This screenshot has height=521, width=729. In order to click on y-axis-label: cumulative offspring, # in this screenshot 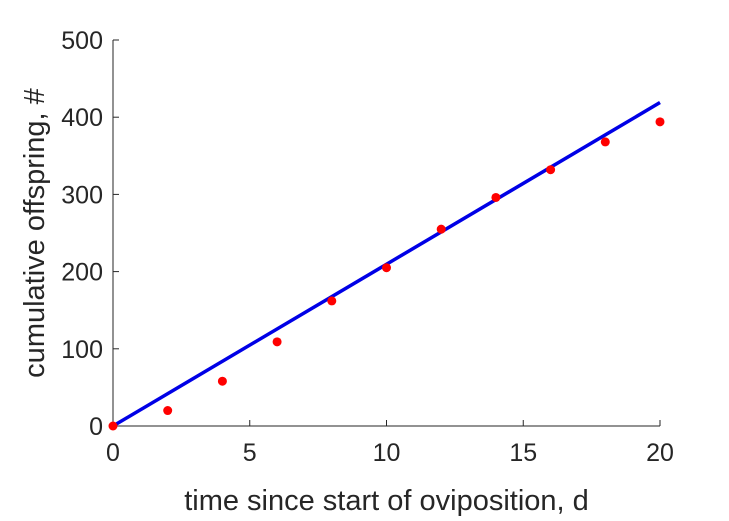, I will do `click(35, 233)`.